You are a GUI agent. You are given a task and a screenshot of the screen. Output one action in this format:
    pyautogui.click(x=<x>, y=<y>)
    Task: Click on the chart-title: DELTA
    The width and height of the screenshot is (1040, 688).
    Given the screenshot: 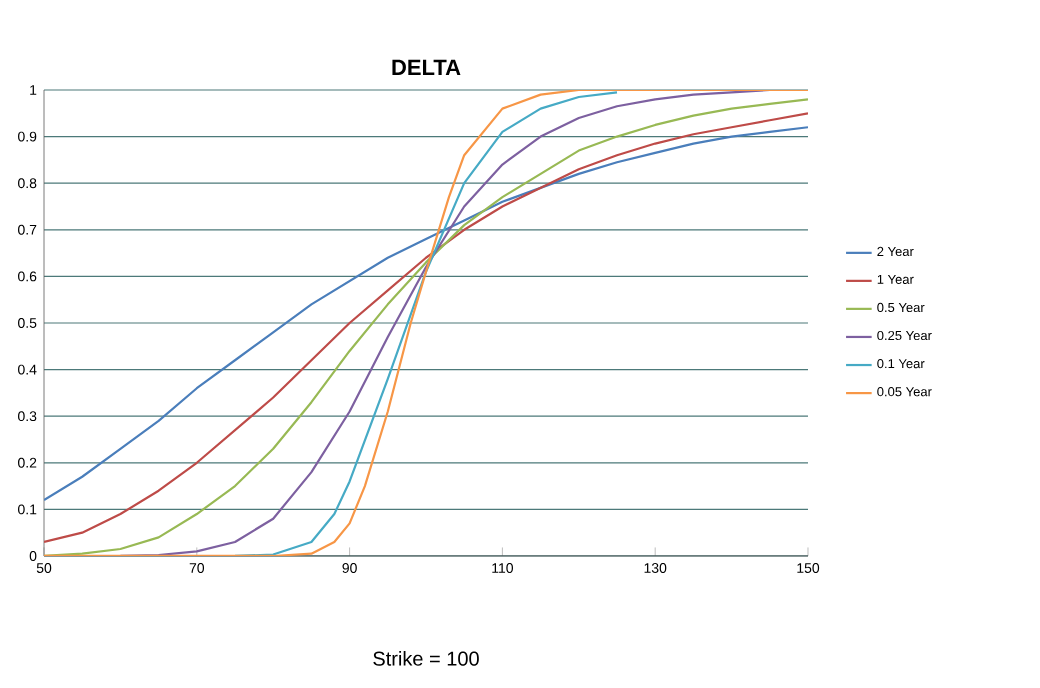 What is the action you would take?
    pyautogui.click(x=426, y=67)
    